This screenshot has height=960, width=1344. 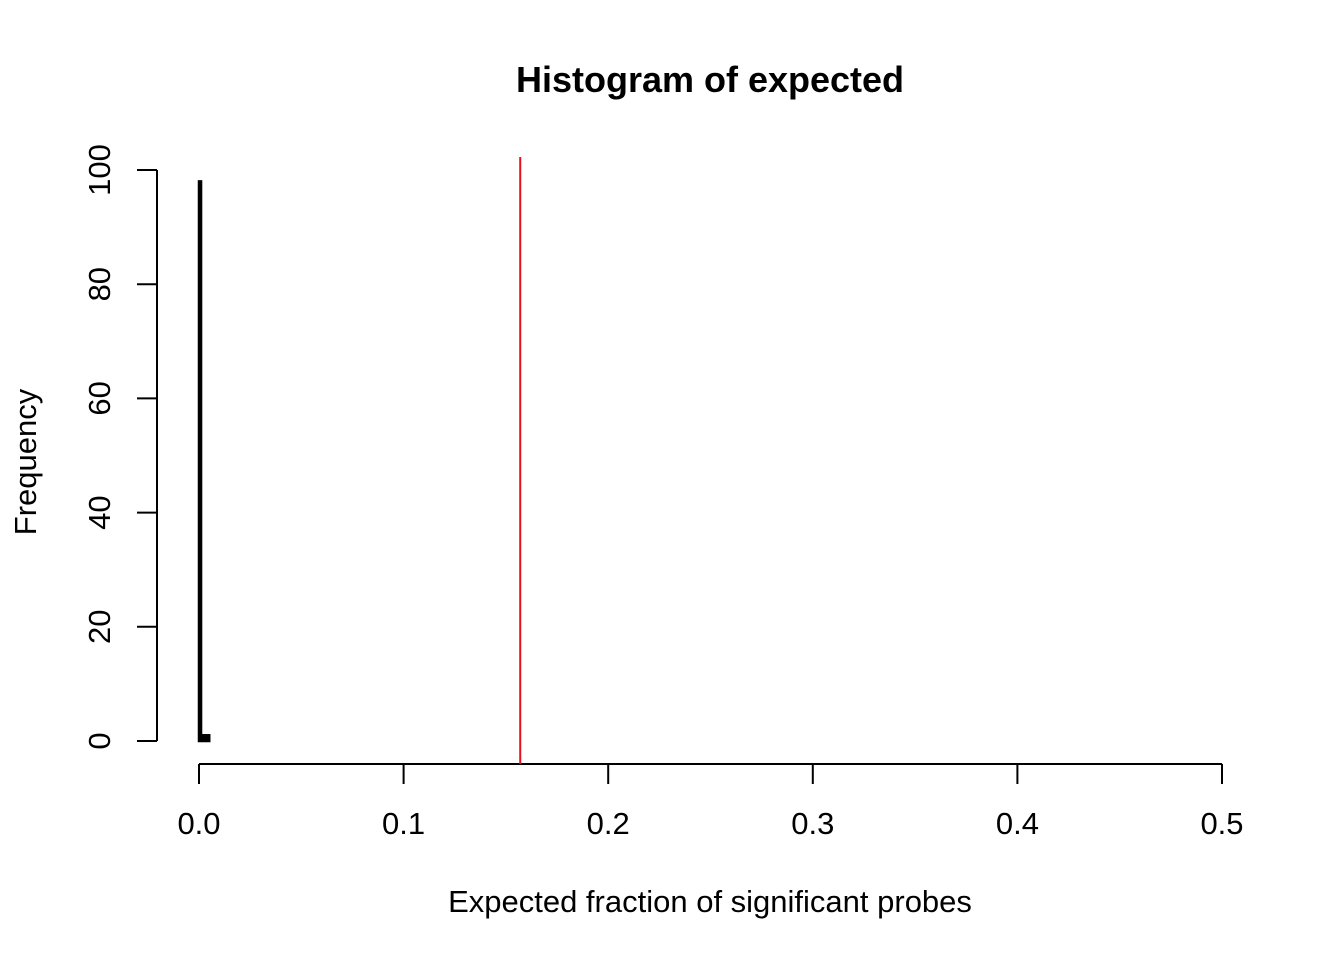 What do you see at coordinates (99, 170) in the screenshot?
I see `y-tick-label: 100` at bounding box center [99, 170].